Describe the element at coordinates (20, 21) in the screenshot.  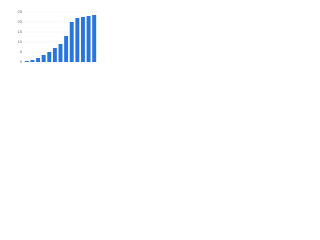
I see `y-tick-label: 20` at that location.